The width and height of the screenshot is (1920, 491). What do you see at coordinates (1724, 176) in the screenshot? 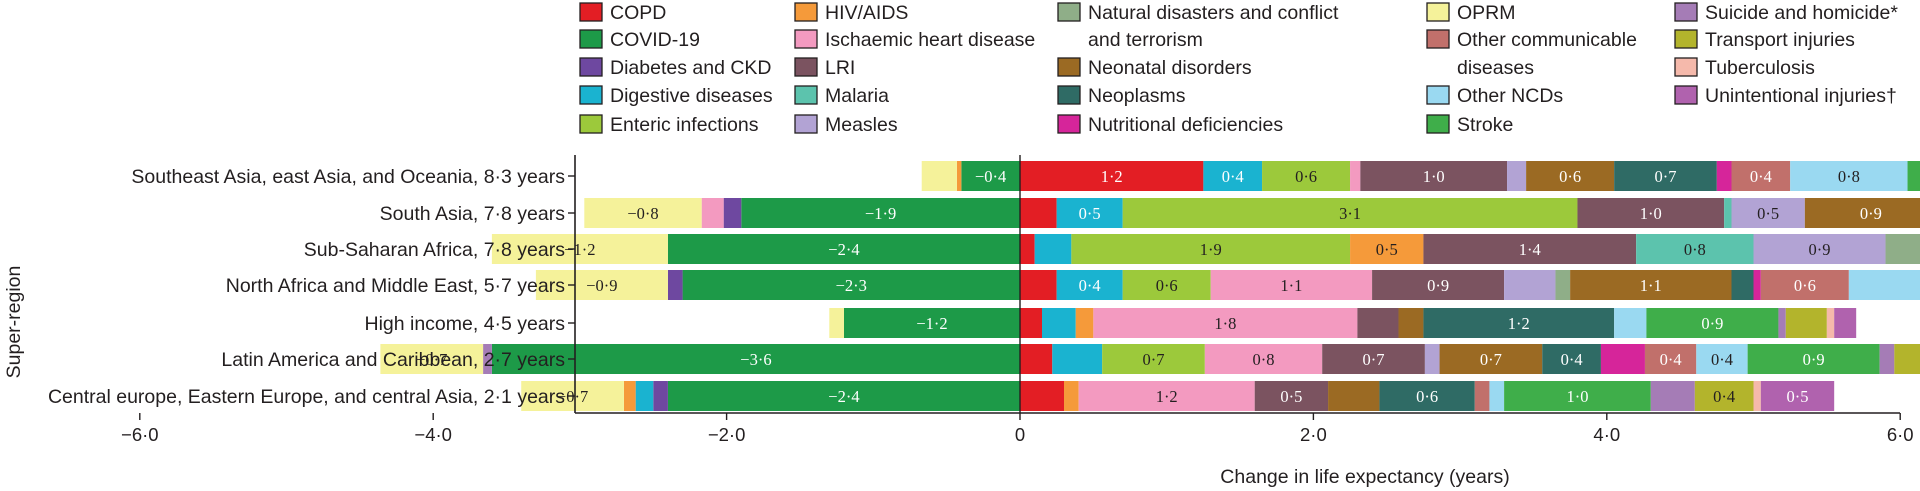
I see `bar-segment-nutritional` at bounding box center [1724, 176].